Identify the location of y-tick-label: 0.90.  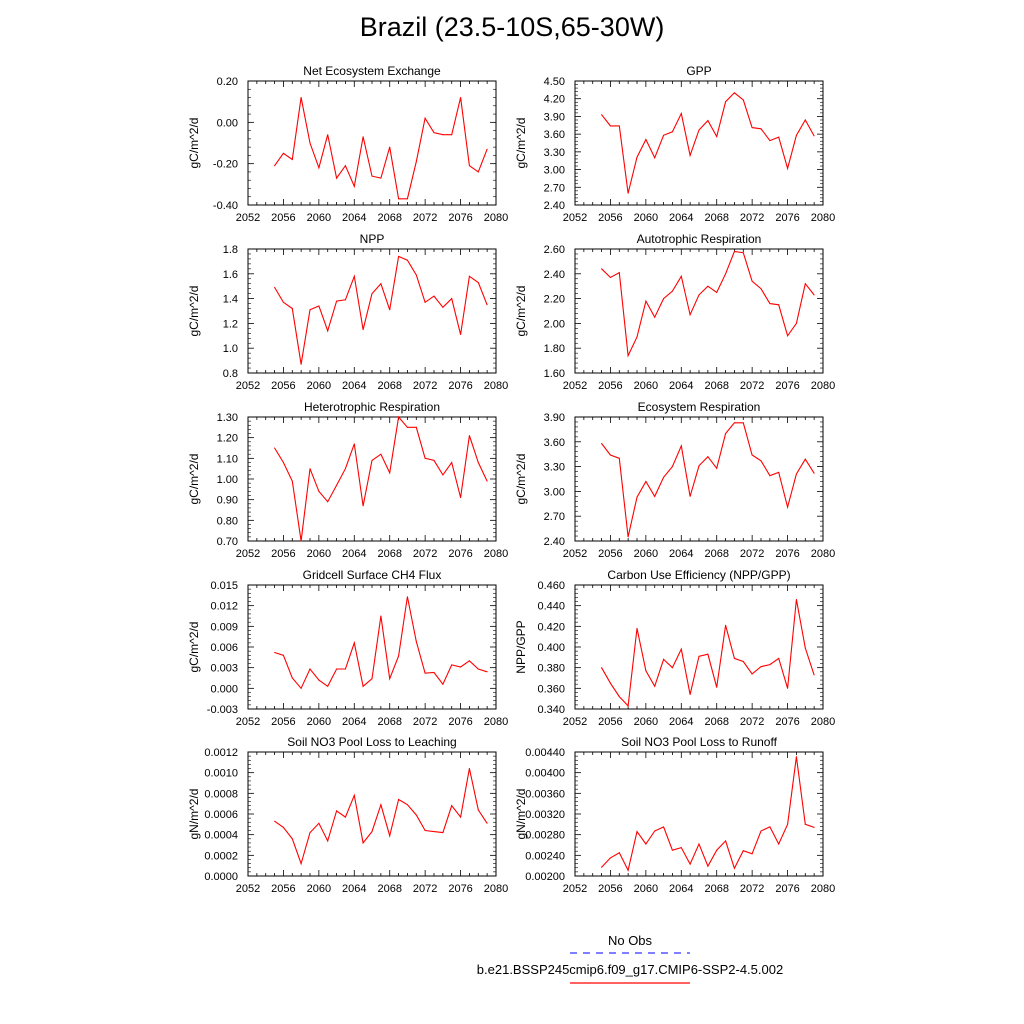
(227, 501).